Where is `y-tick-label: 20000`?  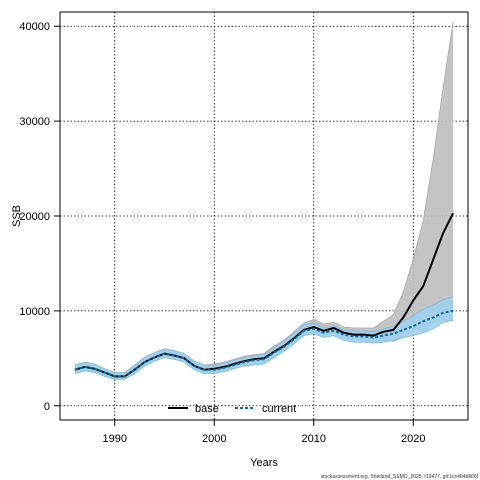 y-tick-label: 20000 is located at coordinates (34, 217).